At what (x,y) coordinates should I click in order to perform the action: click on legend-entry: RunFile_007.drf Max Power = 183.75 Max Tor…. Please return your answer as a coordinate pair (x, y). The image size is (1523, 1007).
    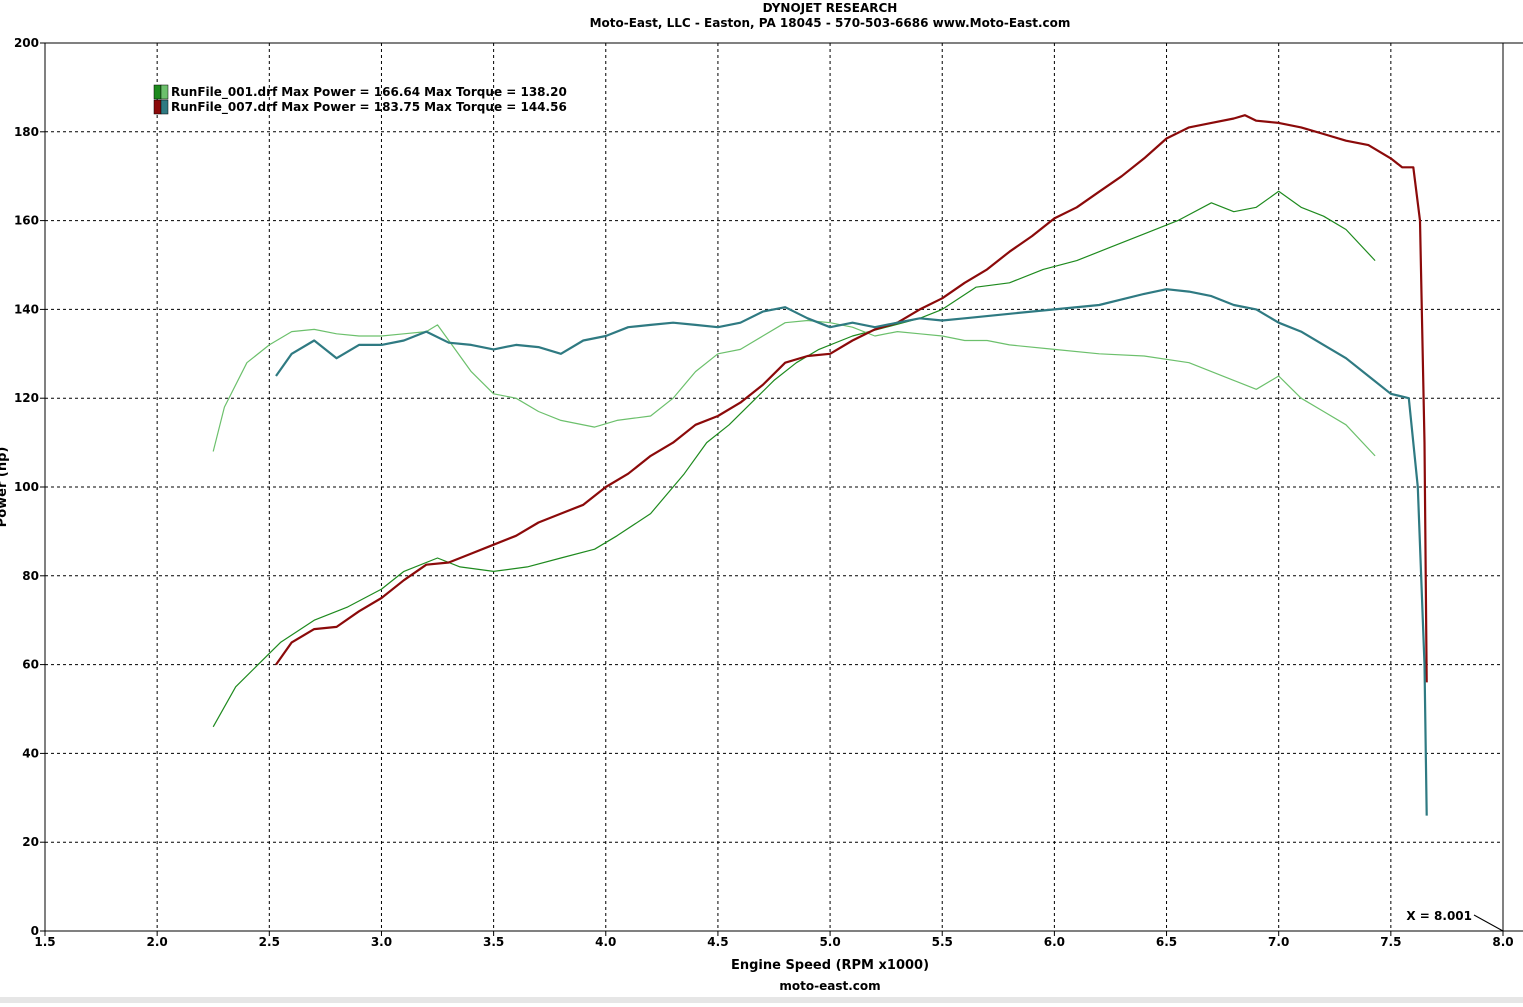
    Looking at the image, I should click on (369, 107).